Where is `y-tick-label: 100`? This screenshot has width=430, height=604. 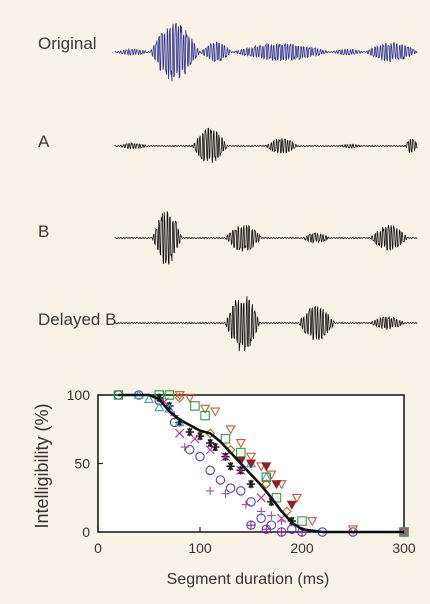 y-tick-label: 100 is located at coordinates (79, 395).